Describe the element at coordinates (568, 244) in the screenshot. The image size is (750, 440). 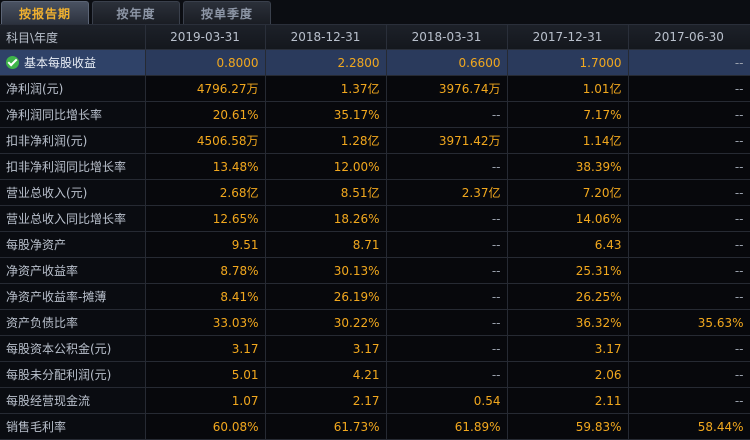
I see `value-cell: 6.43` at that location.